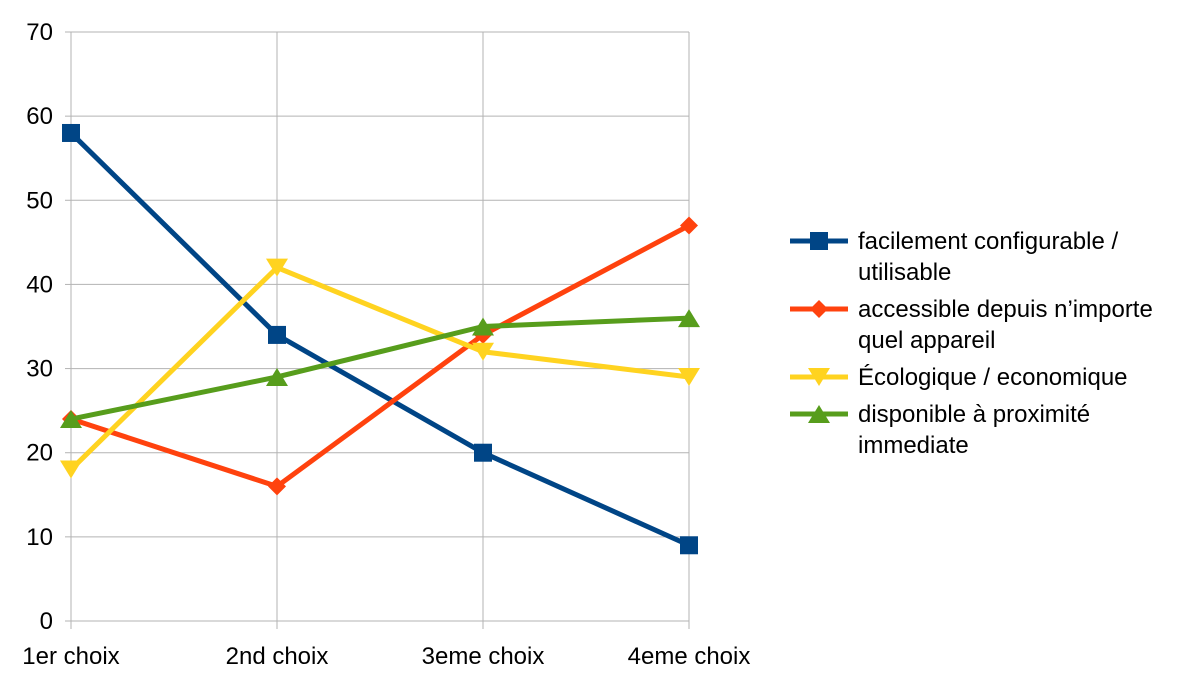 This screenshot has width=1198, height=689. Describe the element at coordinates (39, 116) in the screenshot. I see `y-tick-label: 60` at that location.